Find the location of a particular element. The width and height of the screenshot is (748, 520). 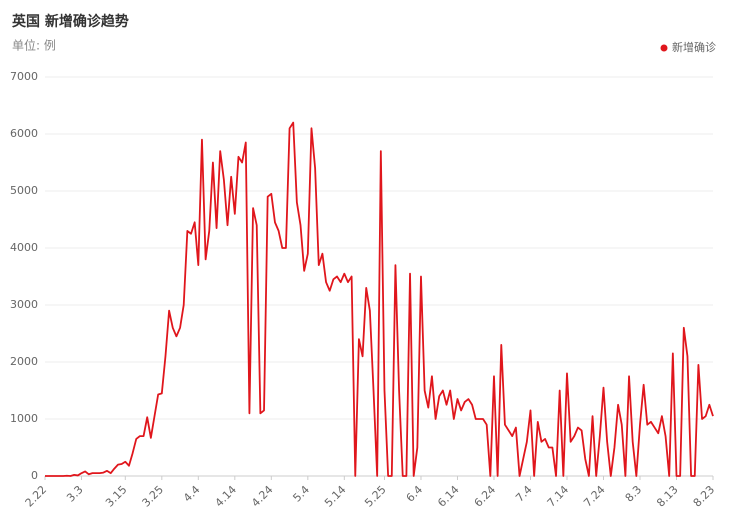

x-tick-label: 3.3 is located at coordinates (75, 494).